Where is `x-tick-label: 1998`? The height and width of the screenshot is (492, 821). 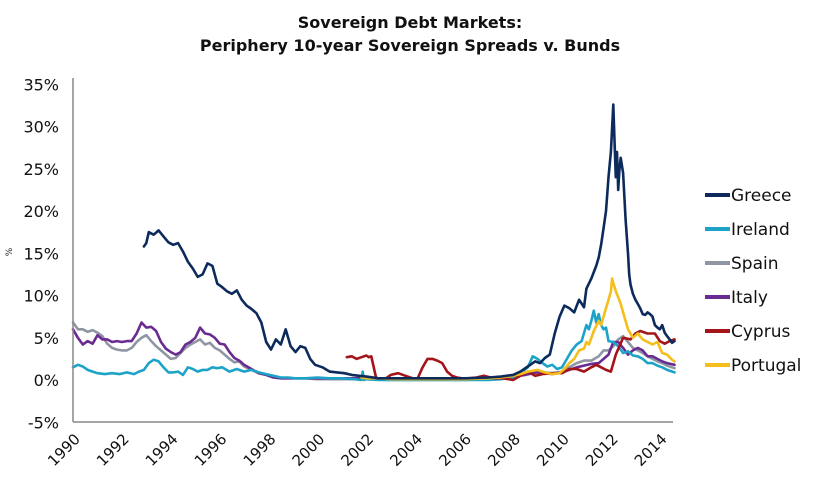 x-tick-label: 1998 is located at coordinates (260, 450).